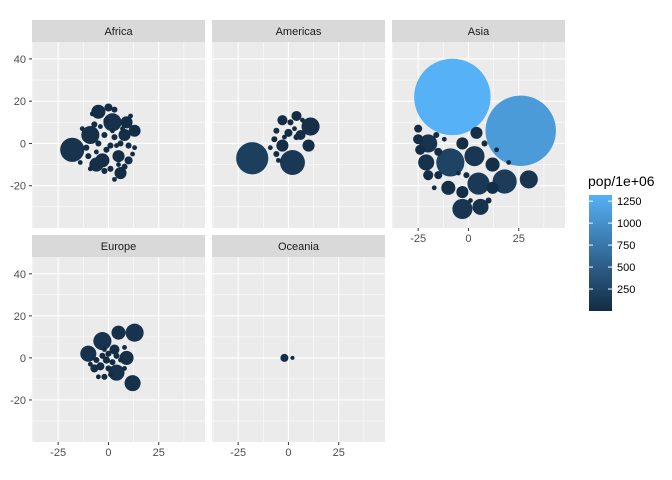  I want to click on strip-americas, so click(298, 31).